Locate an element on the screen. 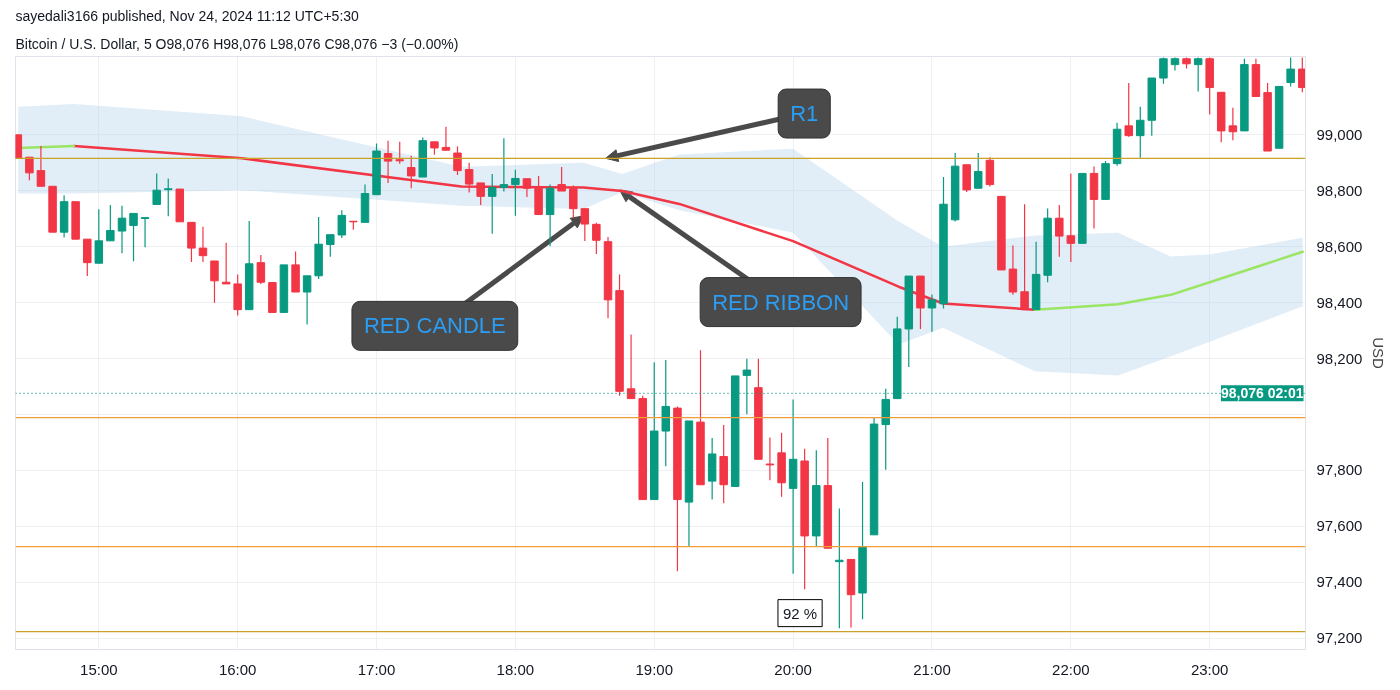  annotation: RED CANDLE is located at coordinates (434, 326).